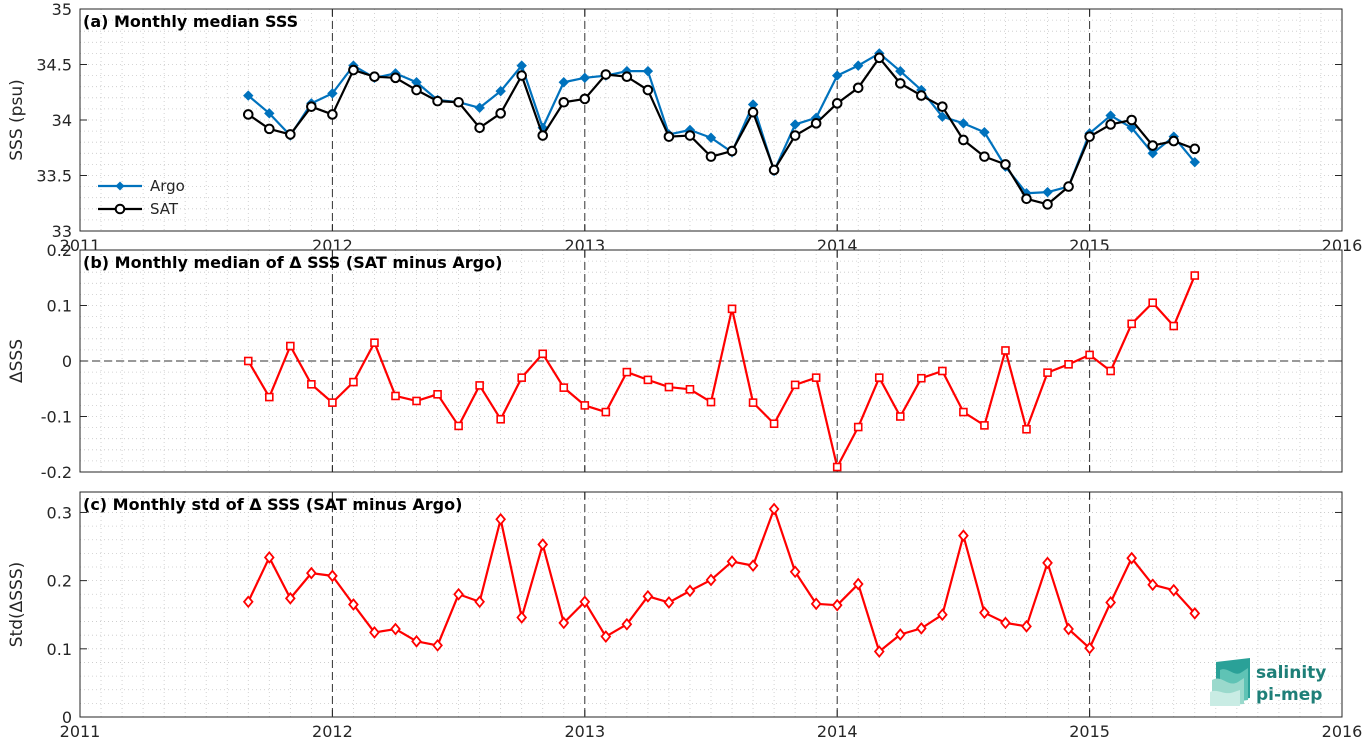 The height and width of the screenshot is (745, 1368). I want to click on panel-title: (a) Monthly median SSS, so click(190, 21).